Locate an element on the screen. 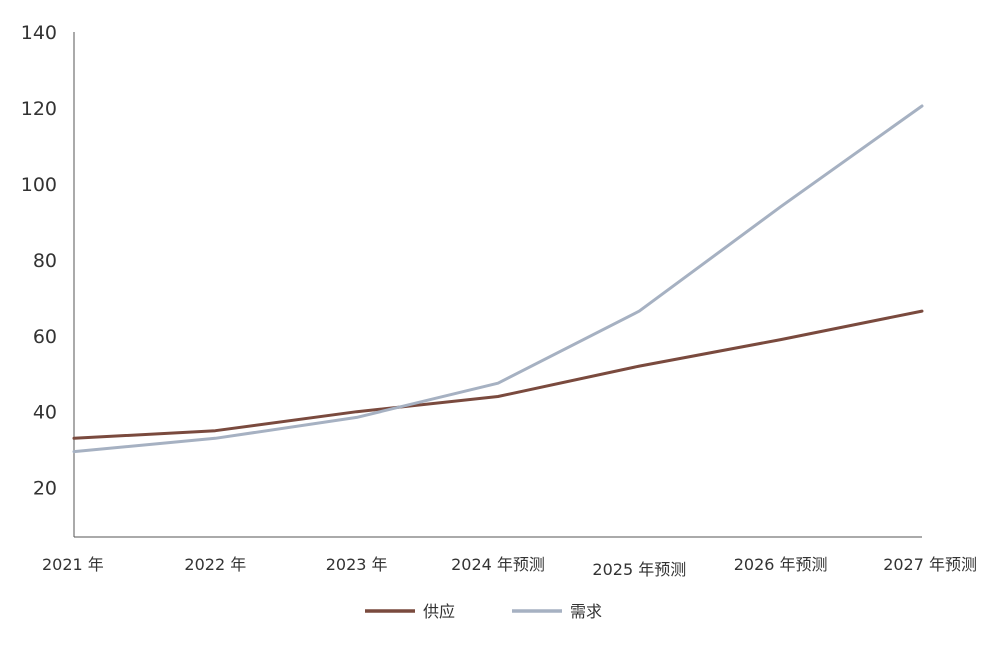  y-tick-label: 120 is located at coordinates (39, 109).